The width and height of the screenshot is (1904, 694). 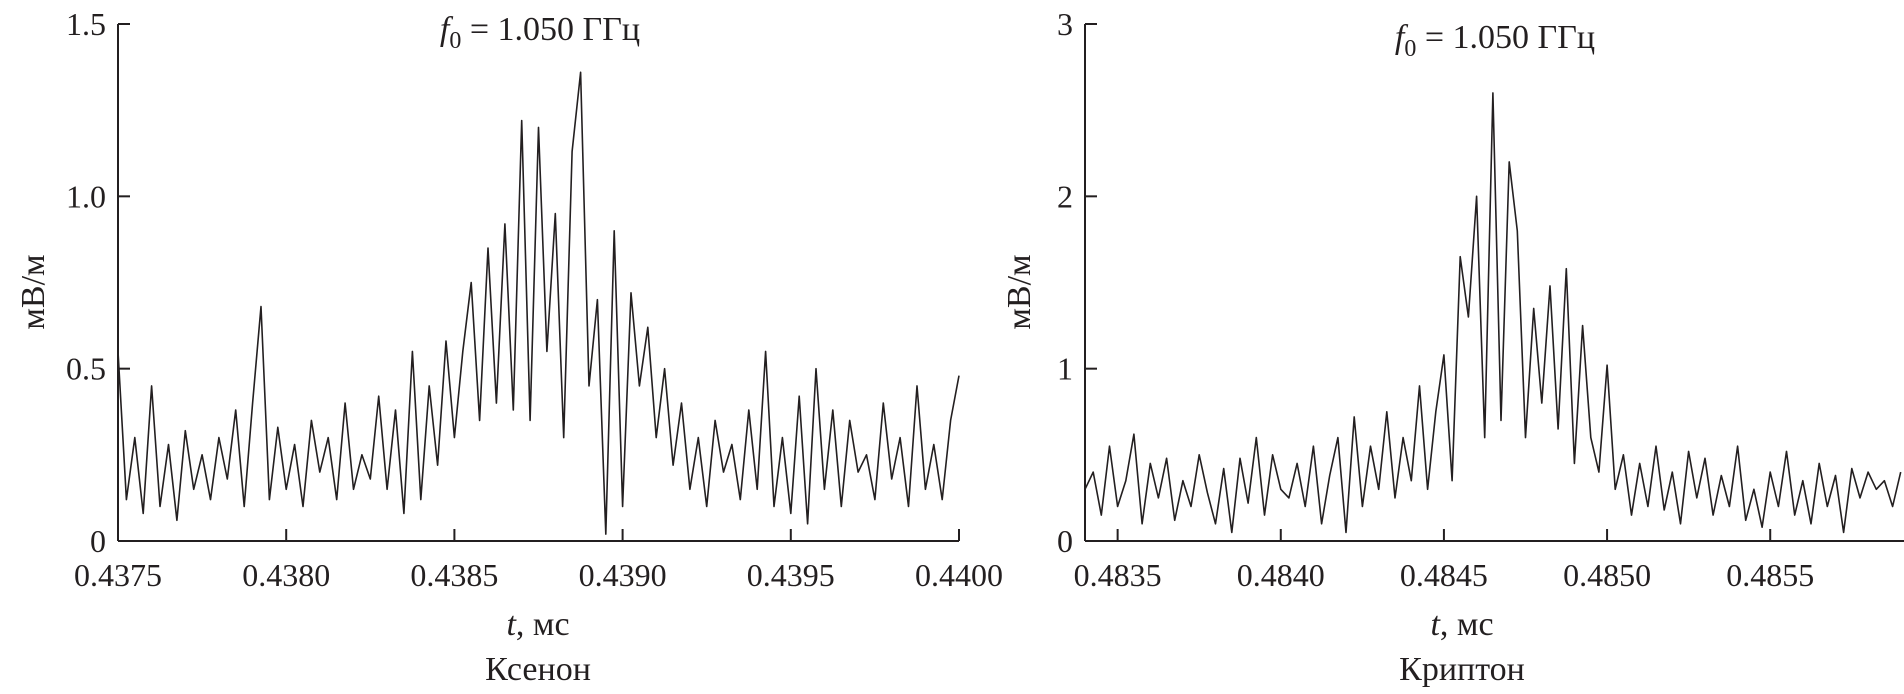 I want to click on x-tick-label: 0.4835, so click(x=1118, y=575).